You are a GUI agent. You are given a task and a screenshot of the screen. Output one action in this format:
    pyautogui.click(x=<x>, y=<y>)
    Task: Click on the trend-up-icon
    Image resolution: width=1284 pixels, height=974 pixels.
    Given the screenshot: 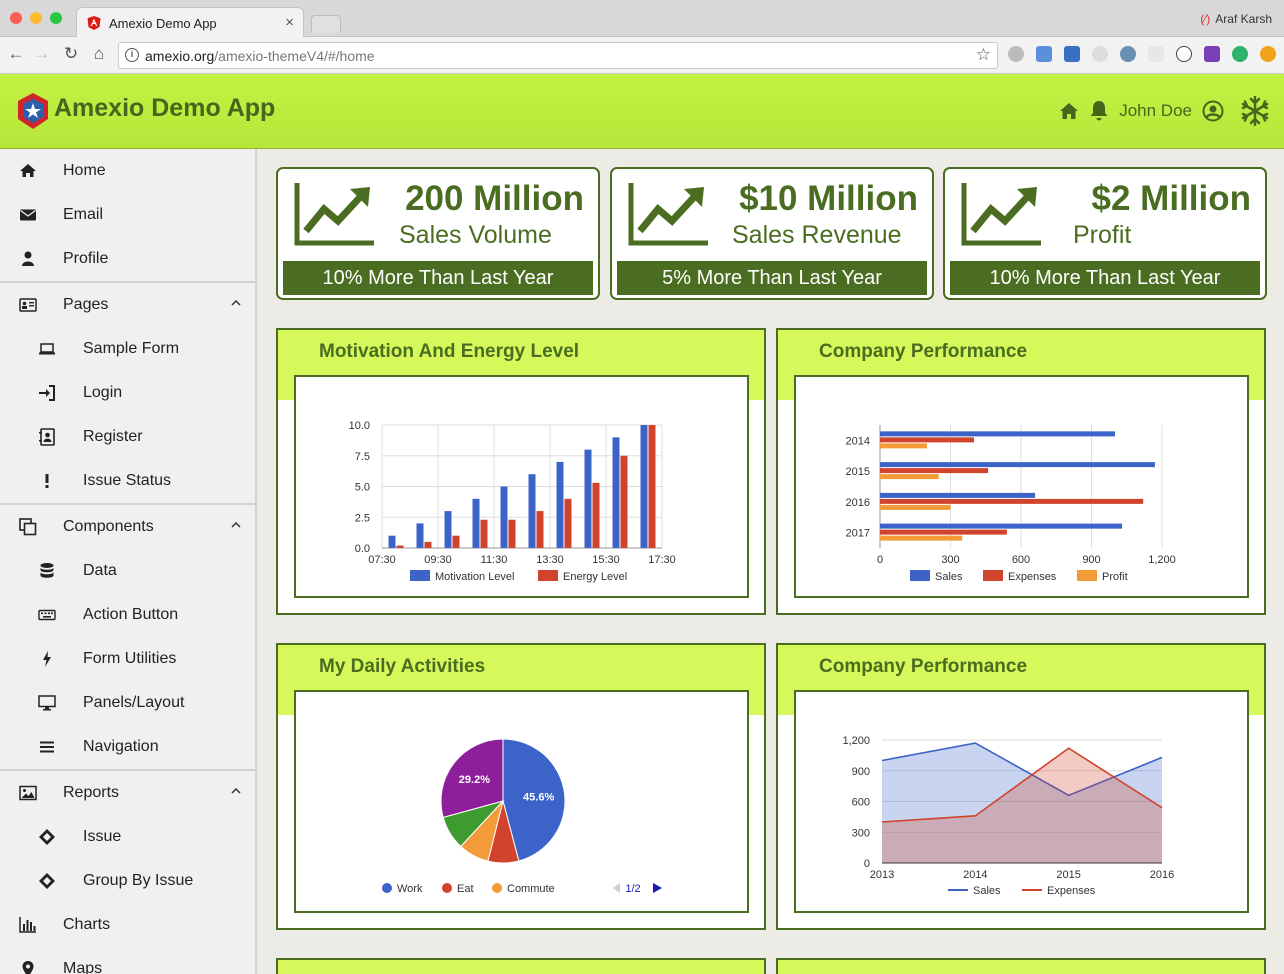 What is the action you would take?
    pyautogui.click(x=334, y=214)
    